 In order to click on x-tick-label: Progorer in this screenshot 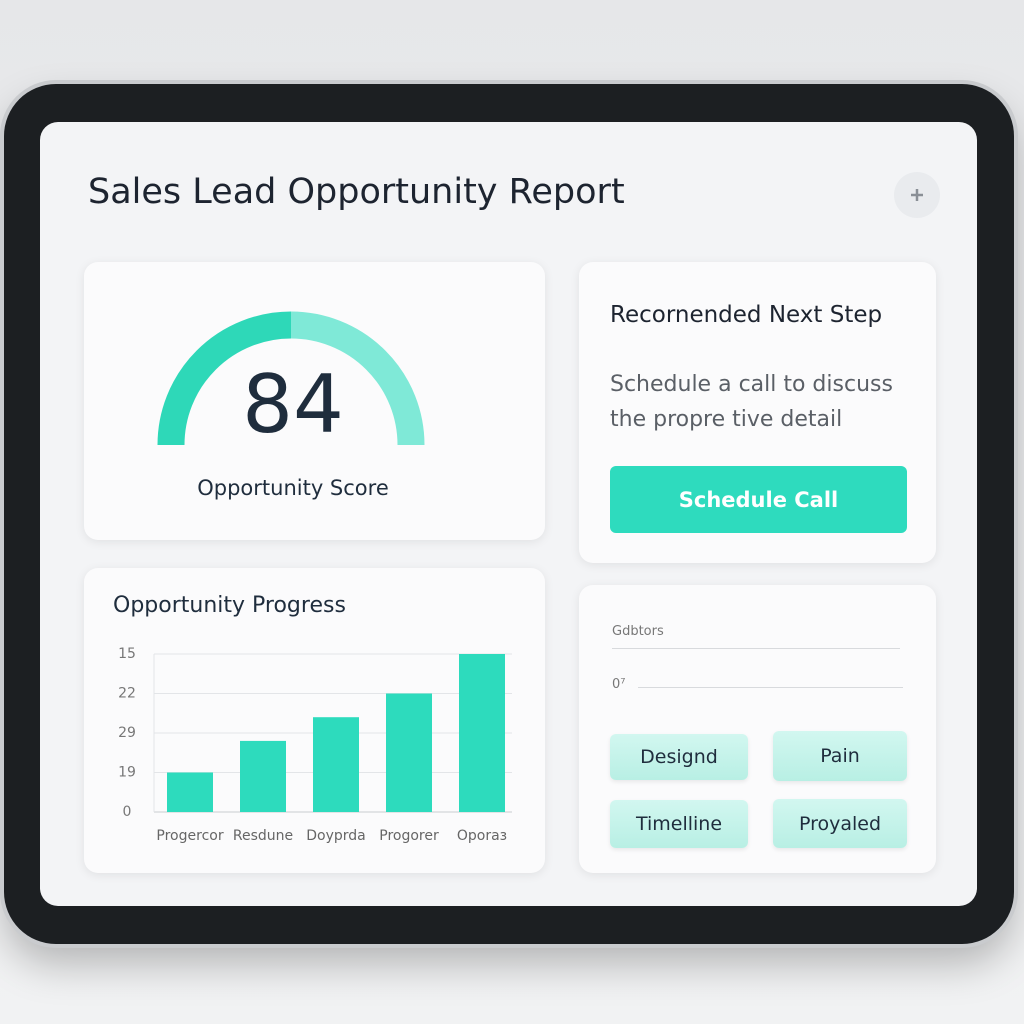, I will do `click(409, 836)`.